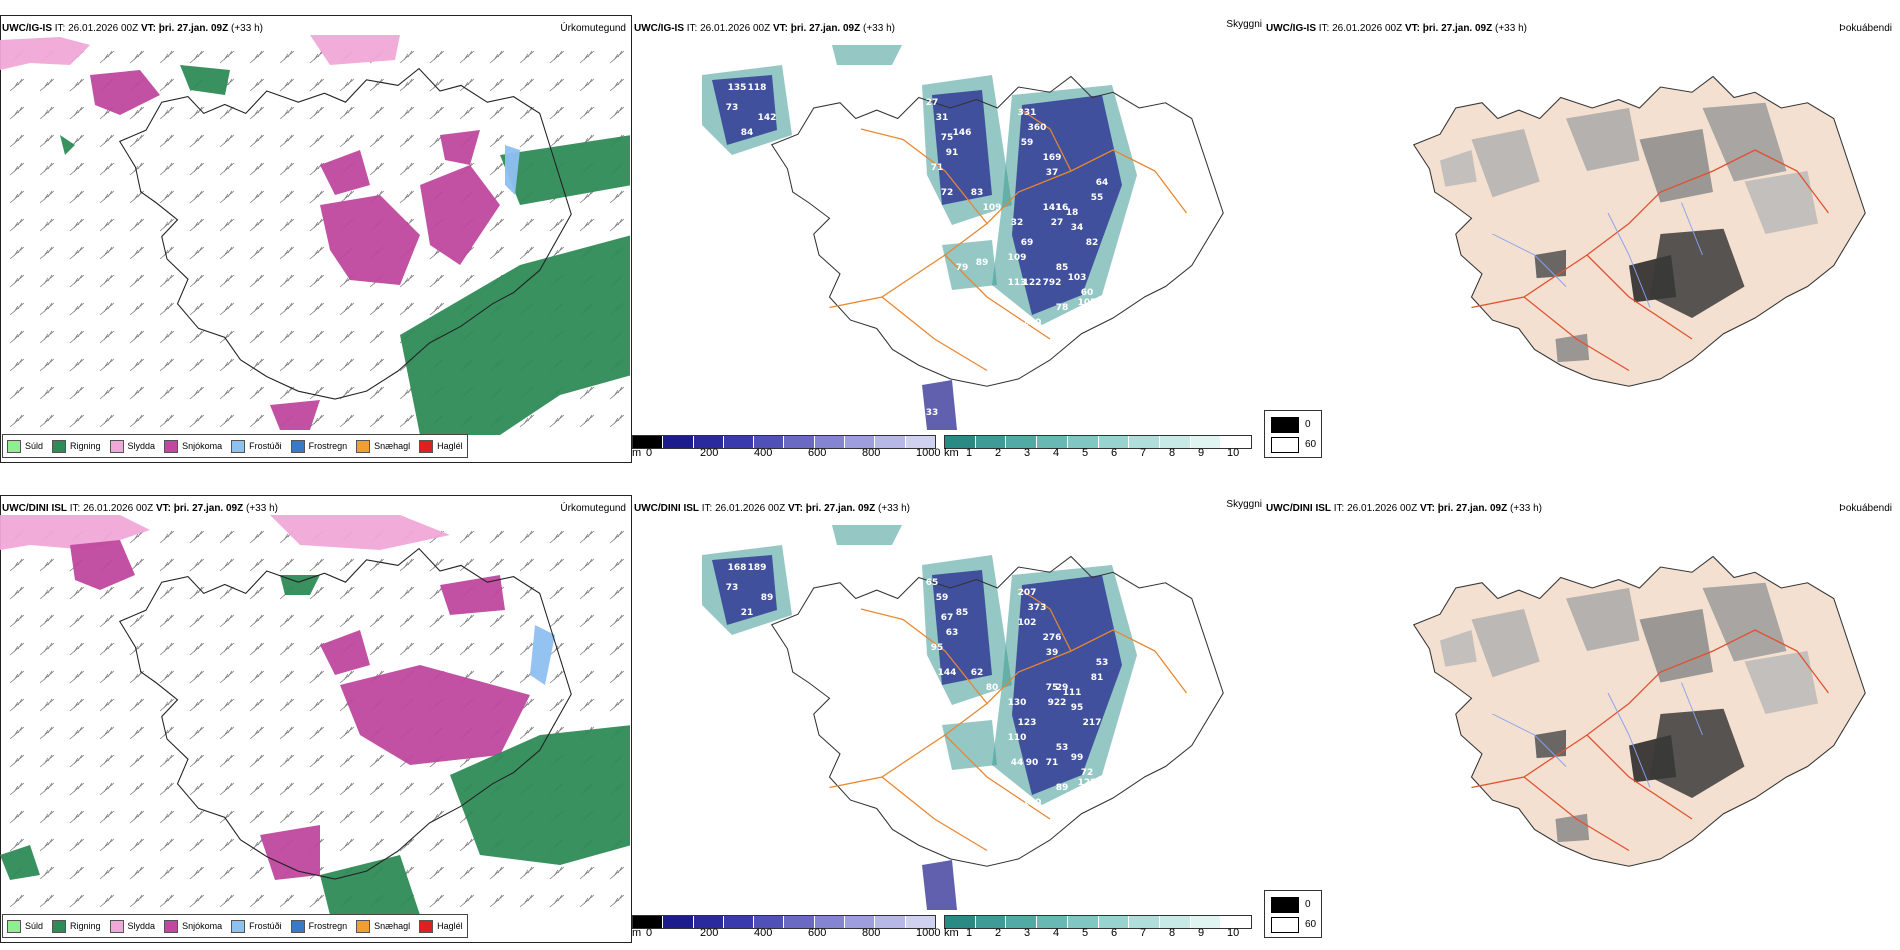 Image resolution: width=1900 pixels, height=950 pixels. I want to click on visibility-area, so click(969, 745).